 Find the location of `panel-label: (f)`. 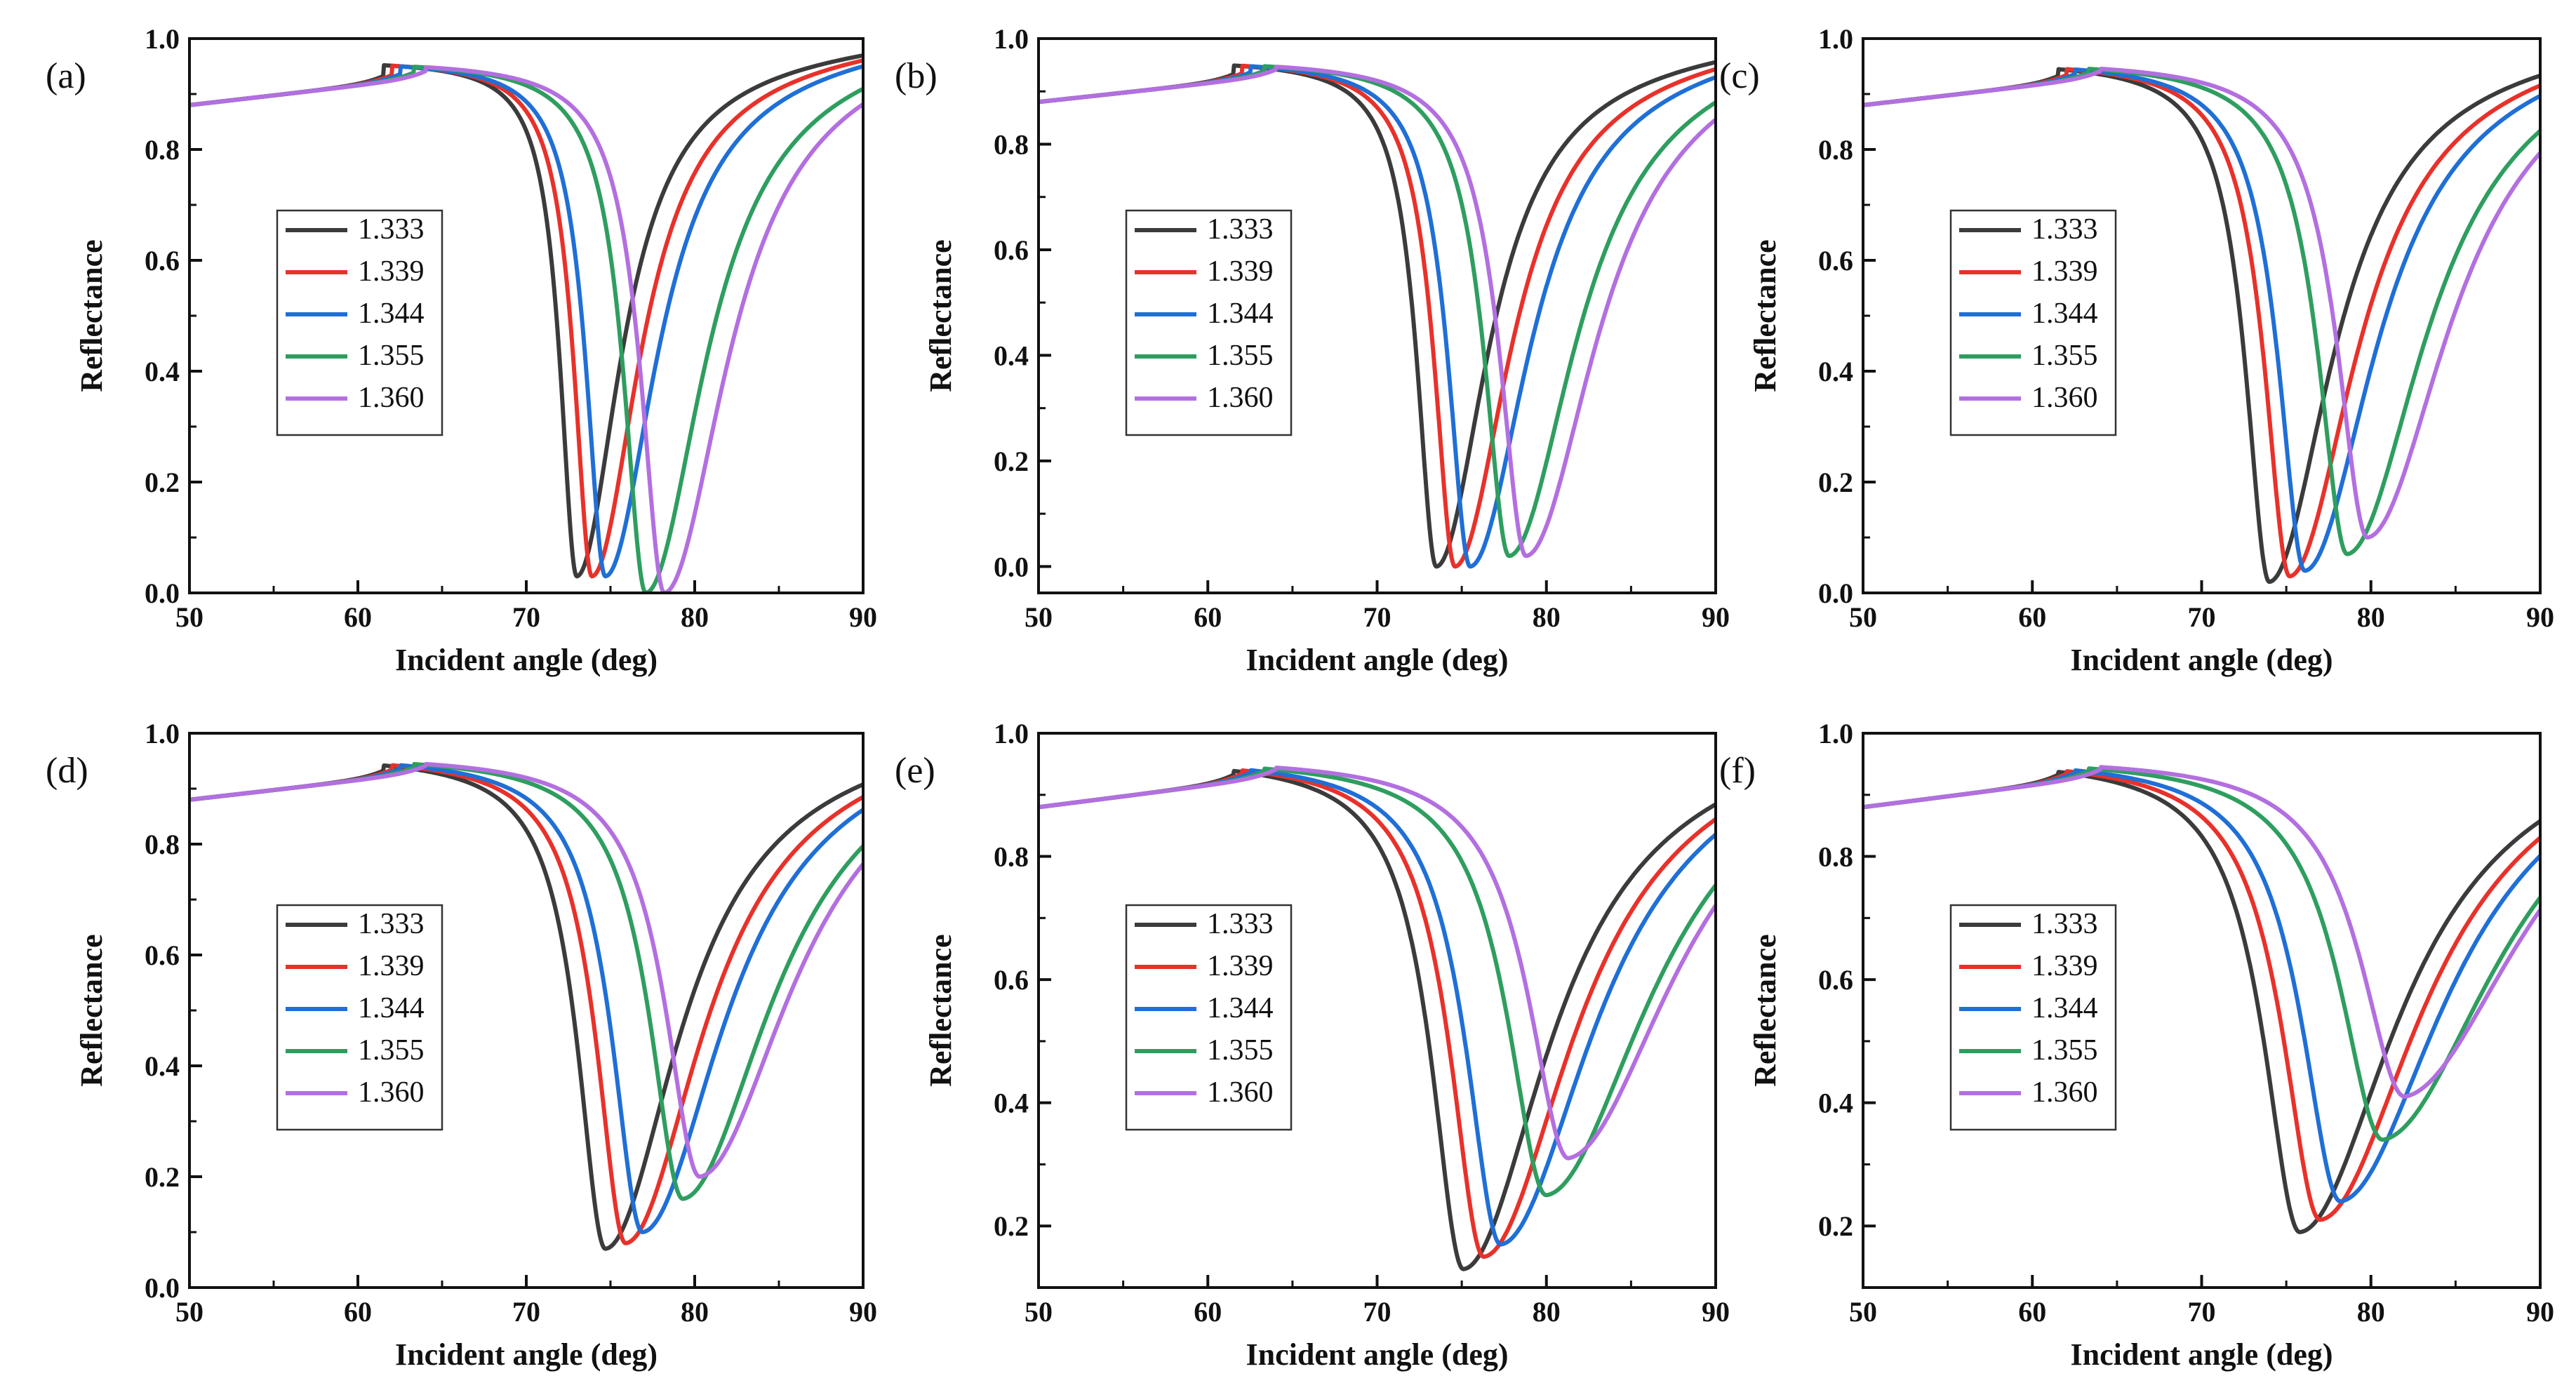

panel-label: (f) is located at coordinates (1737, 771).